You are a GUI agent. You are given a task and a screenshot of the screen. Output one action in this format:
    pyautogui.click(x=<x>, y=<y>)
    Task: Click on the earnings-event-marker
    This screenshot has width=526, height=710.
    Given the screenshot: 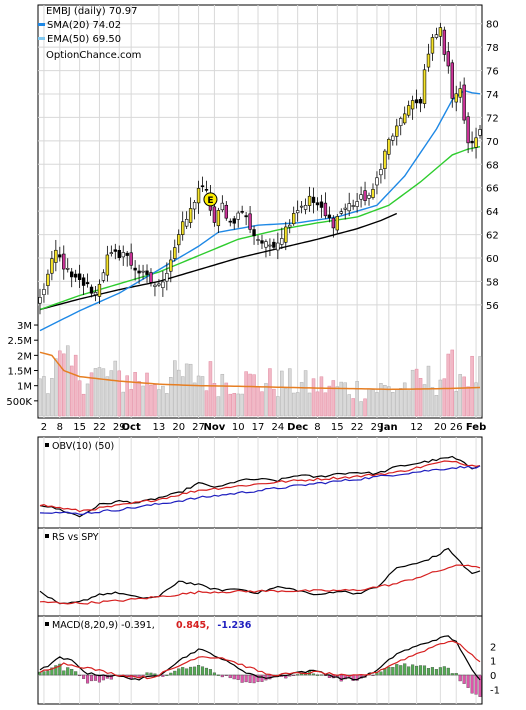 What is the action you would take?
    pyautogui.click(x=210, y=199)
    